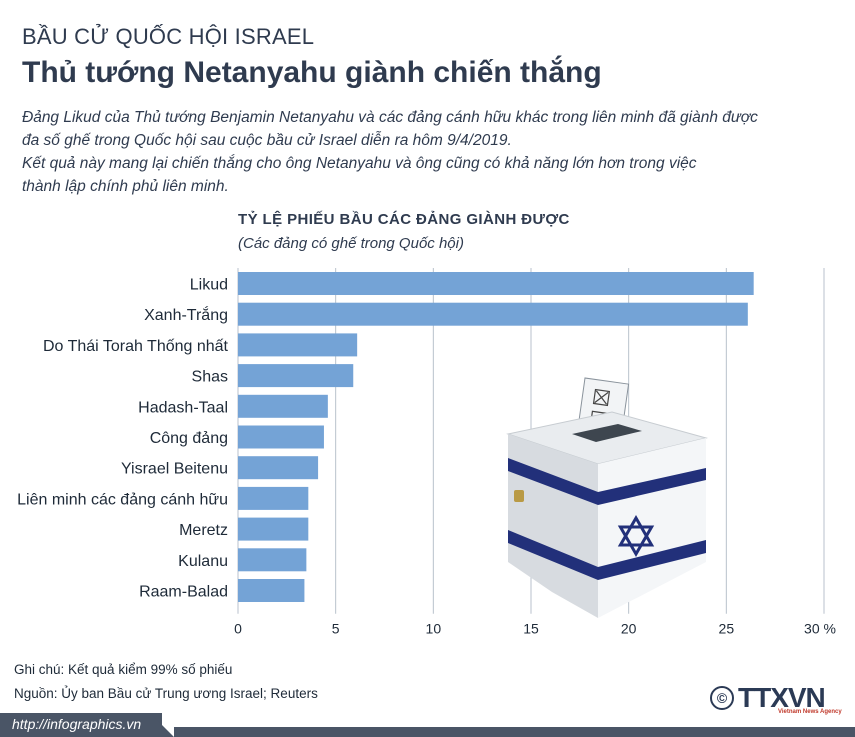 The image size is (855, 737). What do you see at coordinates (125, 186) in the screenshot?
I see `intro-line: thành lập chính phủ liên minh.` at bounding box center [125, 186].